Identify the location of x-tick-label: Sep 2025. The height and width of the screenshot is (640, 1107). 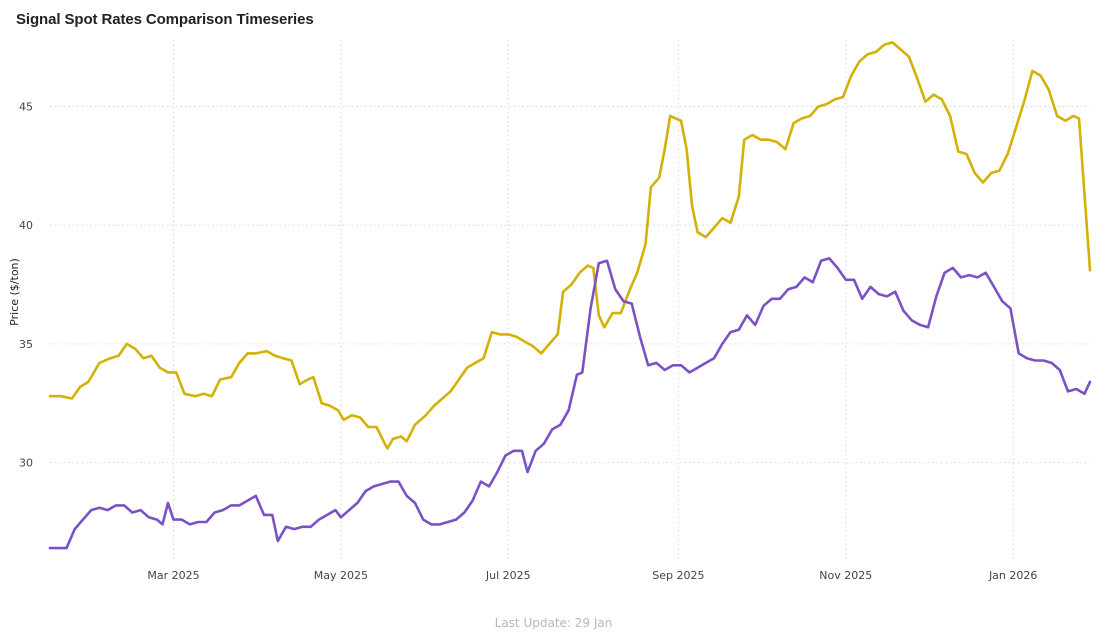
(678, 575).